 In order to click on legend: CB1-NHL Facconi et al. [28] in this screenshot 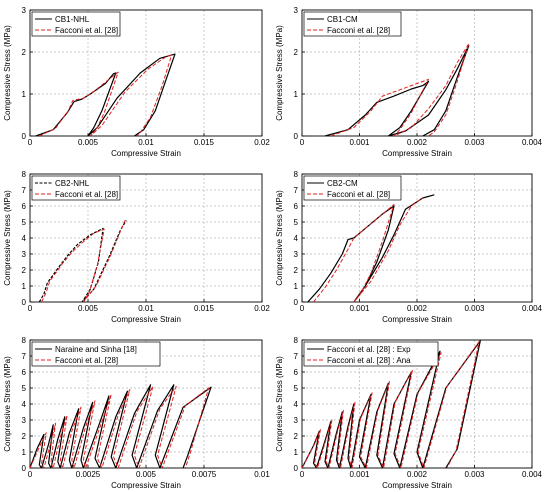, I will do `click(76, 24)`.